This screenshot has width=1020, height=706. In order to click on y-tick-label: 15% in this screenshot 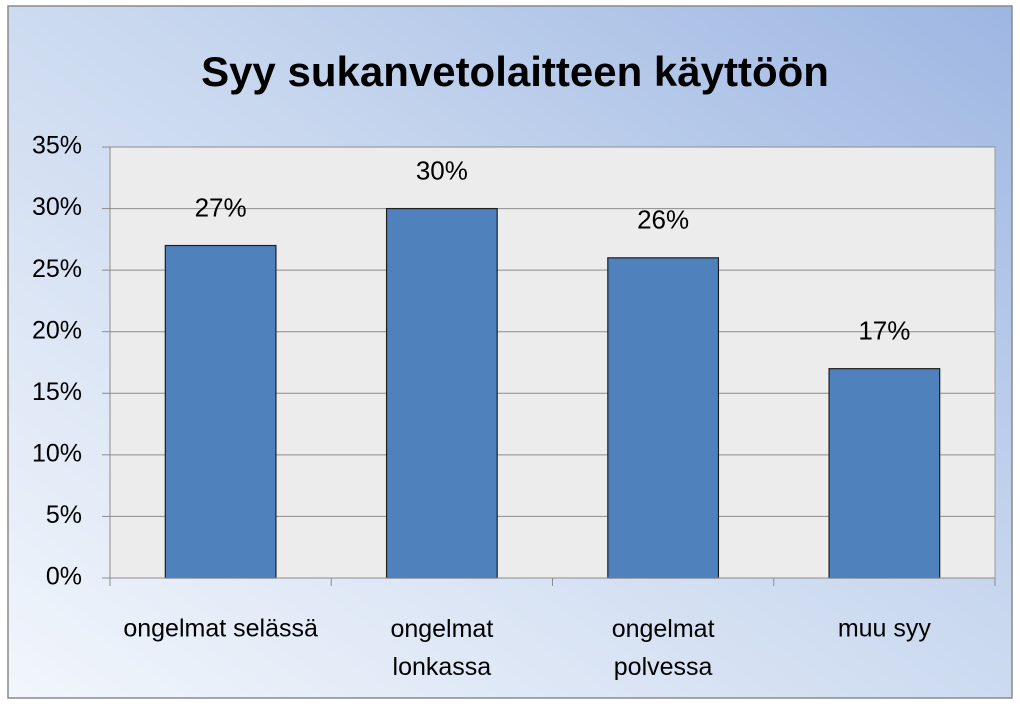, I will do `click(57, 392)`.